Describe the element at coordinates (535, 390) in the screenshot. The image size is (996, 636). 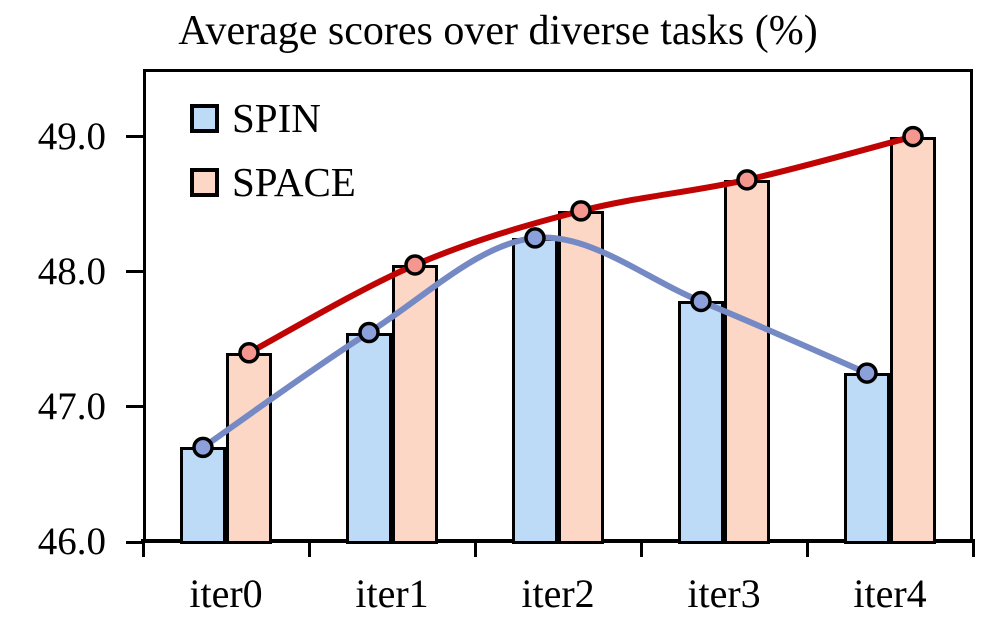
I see `bar-spin-iter2` at that location.